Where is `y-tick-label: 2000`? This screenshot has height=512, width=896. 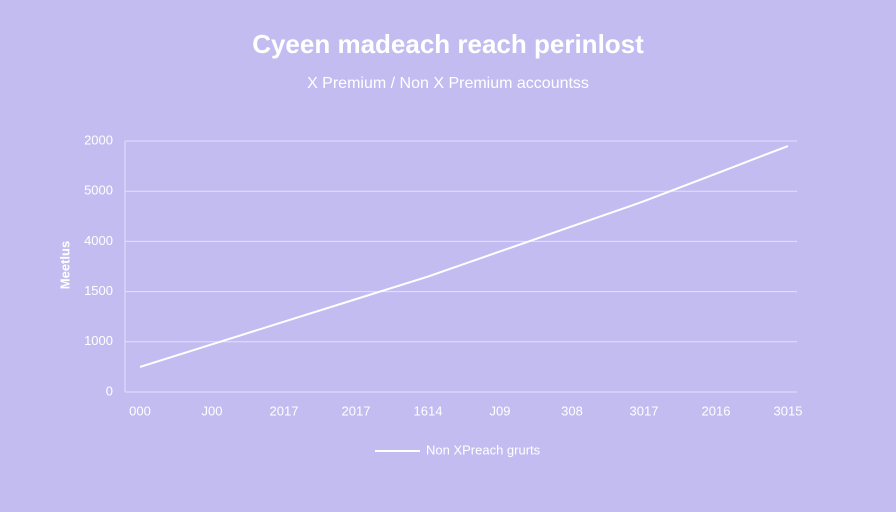 y-tick-label: 2000 is located at coordinates (98, 139).